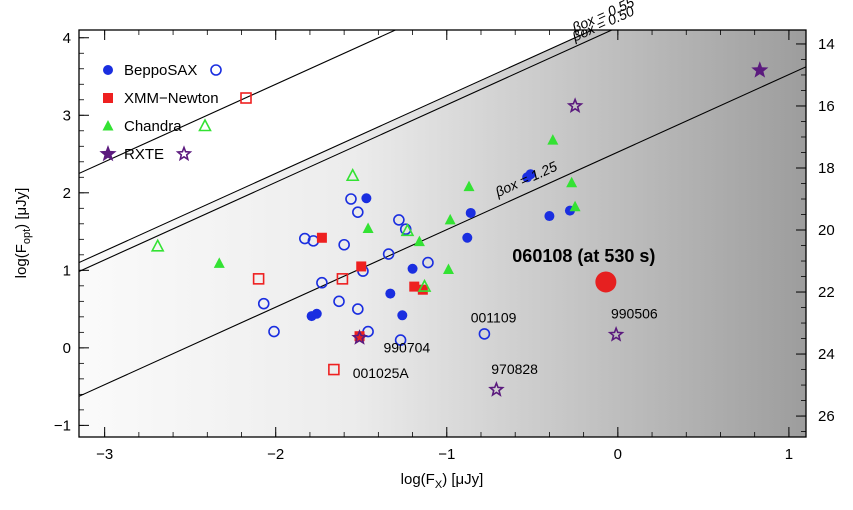  What do you see at coordinates (826, 230) in the screenshot?
I see `right-tick-label: 20` at bounding box center [826, 230].